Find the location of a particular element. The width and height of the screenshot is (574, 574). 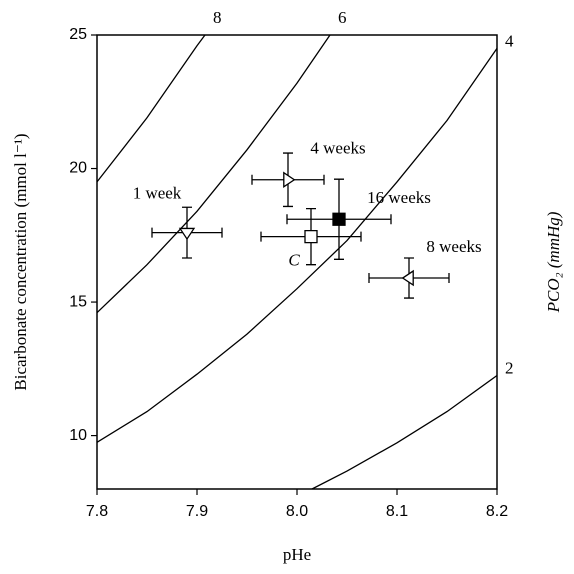

isopleth-label: 6 is located at coordinates (342, 17).